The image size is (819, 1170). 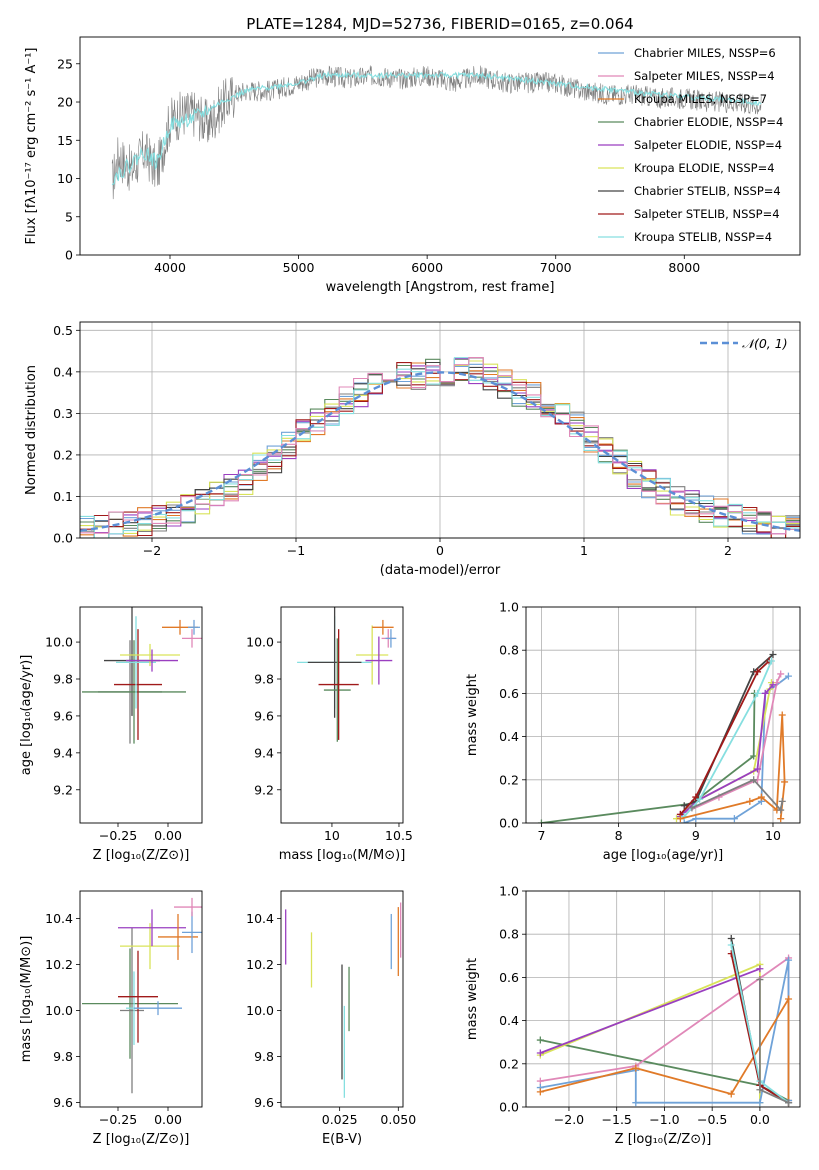 I want to click on spectrum-line, so click(x=436, y=132).